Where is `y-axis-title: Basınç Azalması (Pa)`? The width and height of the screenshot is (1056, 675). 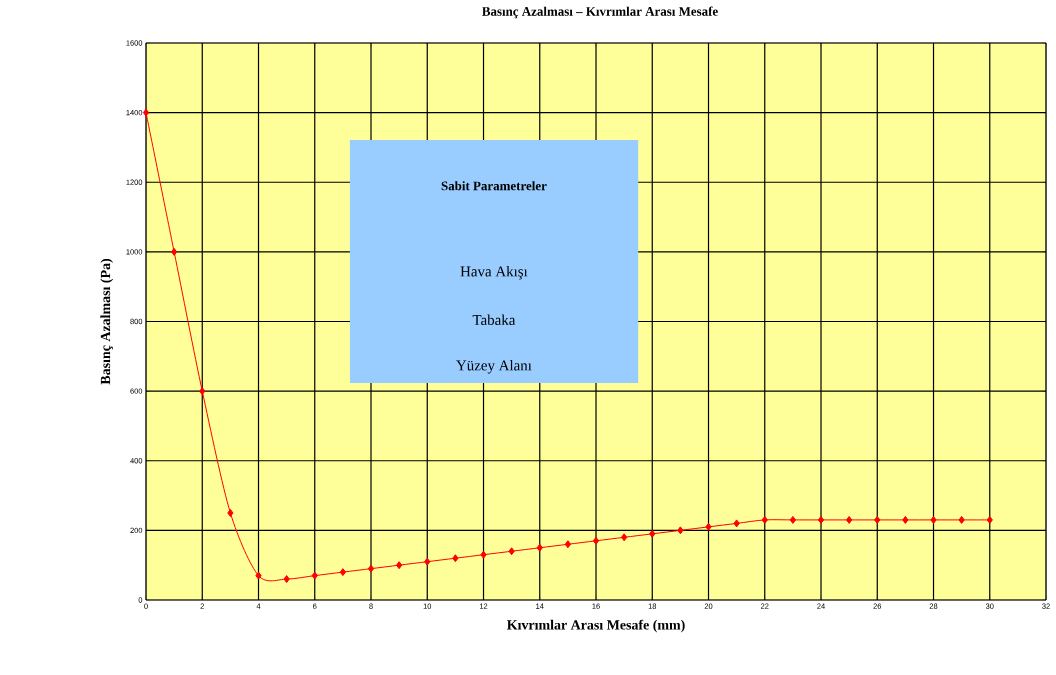 y-axis-title: Basınç Azalması (Pa) is located at coordinates (107, 321).